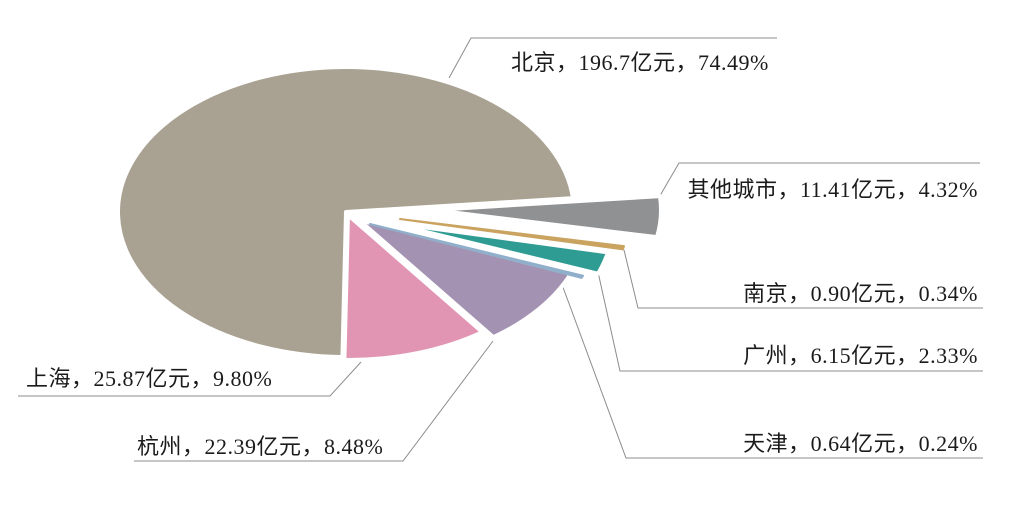 This screenshot has height=512, width=1012. I want to click on pie-slice-hangzhou, so click(465, 279).